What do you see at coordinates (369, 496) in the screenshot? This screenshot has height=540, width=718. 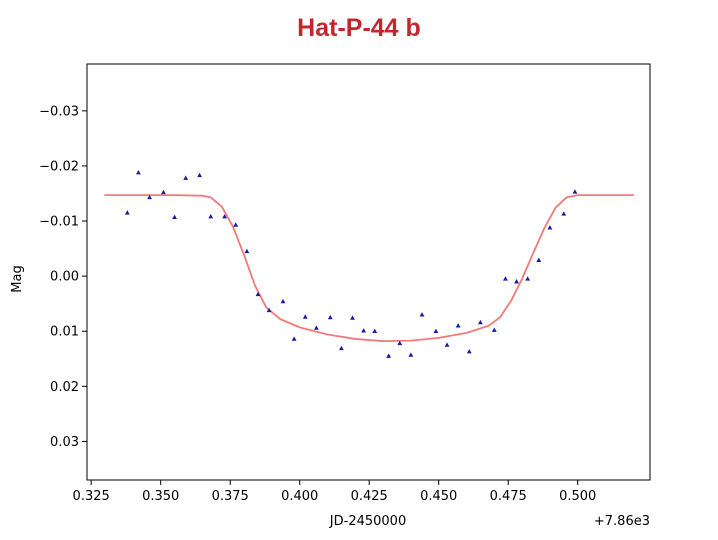 I see `x-tick-label: 0.425` at bounding box center [369, 496].